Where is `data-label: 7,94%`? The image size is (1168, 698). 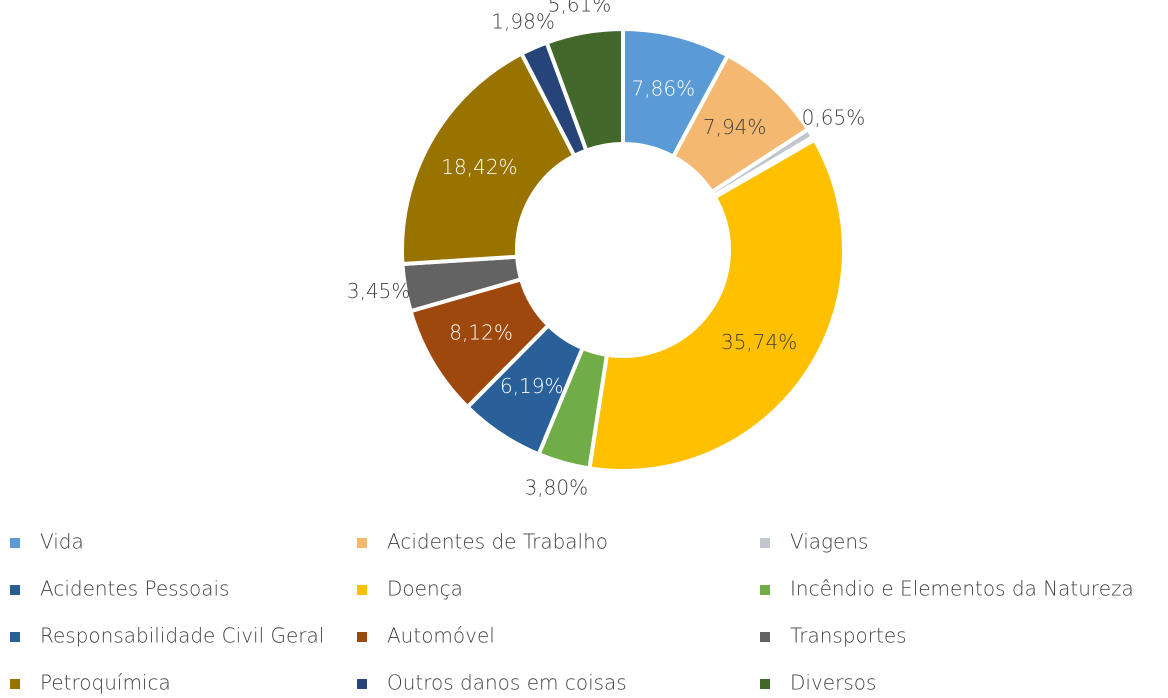 data-label: 7,94% is located at coordinates (735, 127).